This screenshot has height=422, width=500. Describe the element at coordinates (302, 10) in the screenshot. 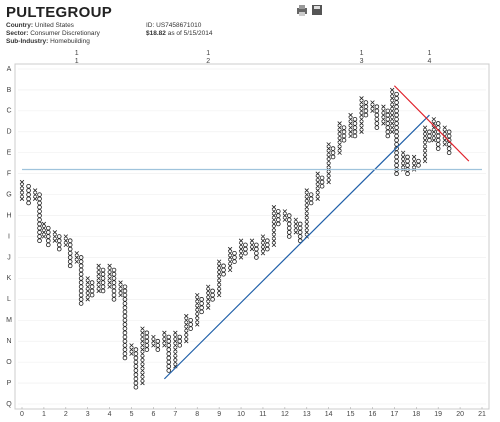

I see `print-icon` at that location.